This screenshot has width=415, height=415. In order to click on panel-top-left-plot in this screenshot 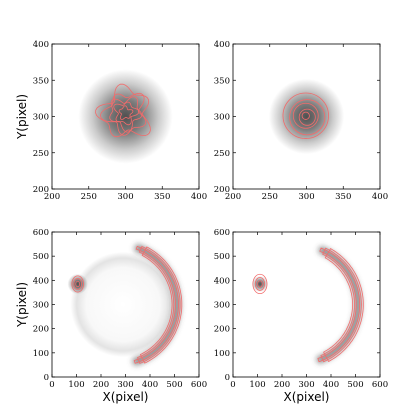, I will do `click(125, 116)`.